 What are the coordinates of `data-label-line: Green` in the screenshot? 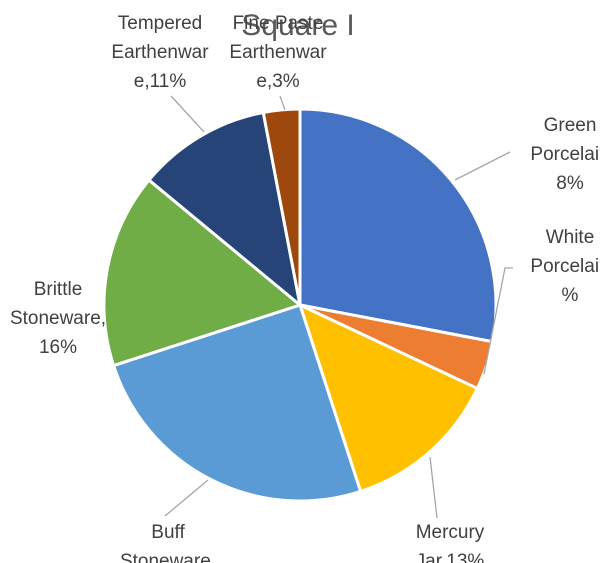 It's located at (570, 125).